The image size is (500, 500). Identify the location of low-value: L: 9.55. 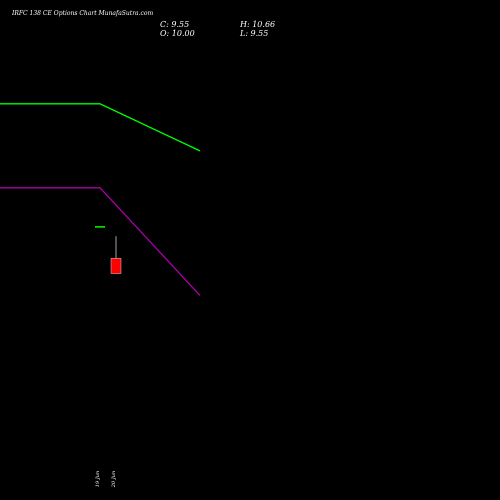
(254, 33).